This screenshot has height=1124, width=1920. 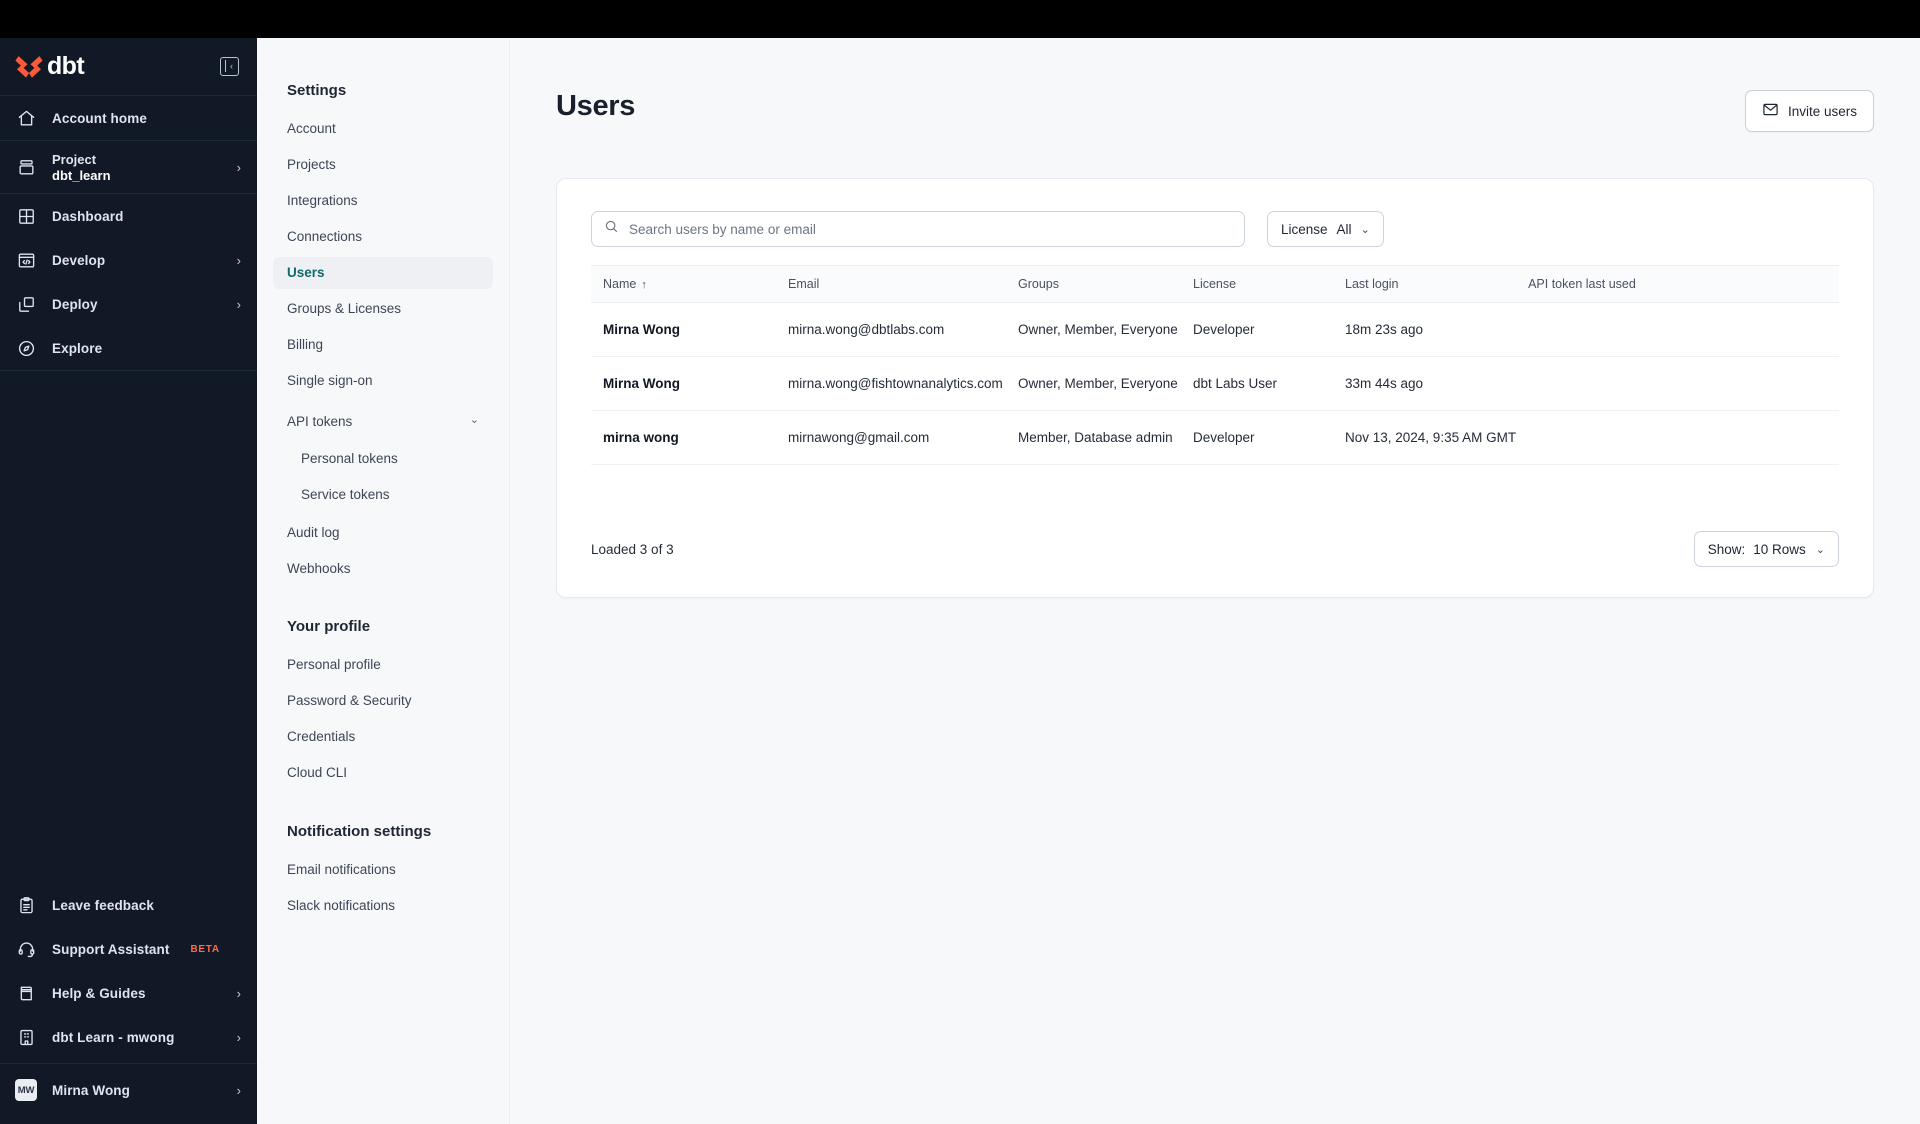 What do you see at coordinates (383, 870) in the screenshot?
I see `settings-nav-item-email-notifications: Email notifications` at bounding box center [383, 870].